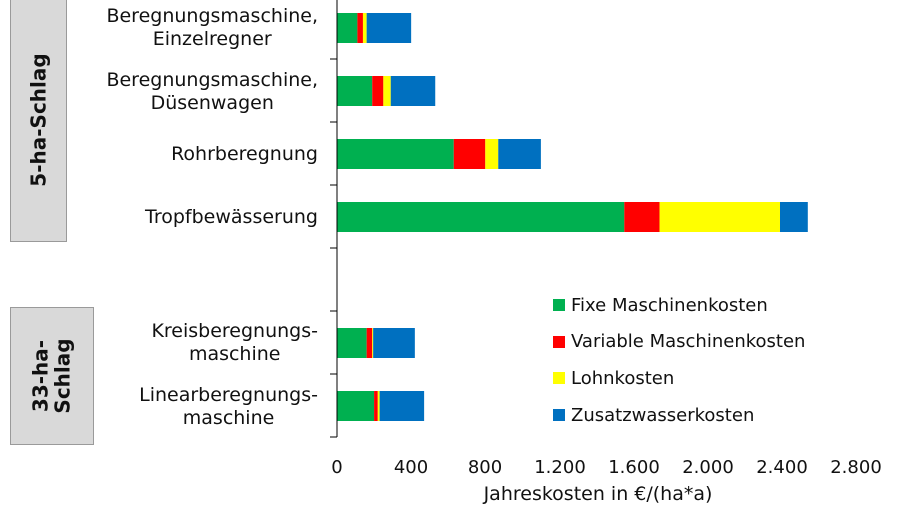  I want to click on legend-item: Fixe Maschinenkosten, so click(679, 305).